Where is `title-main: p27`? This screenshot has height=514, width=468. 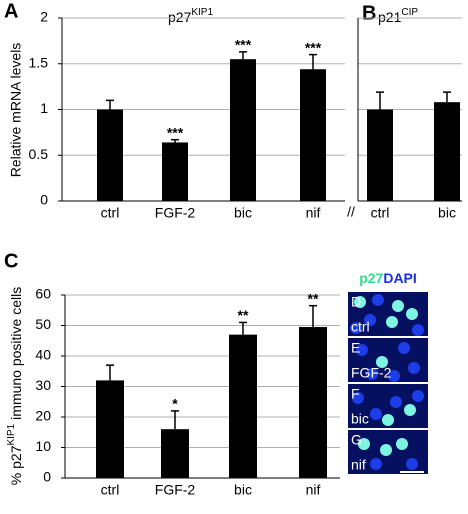 title-main: p27 is located at coordinates (180, 17).